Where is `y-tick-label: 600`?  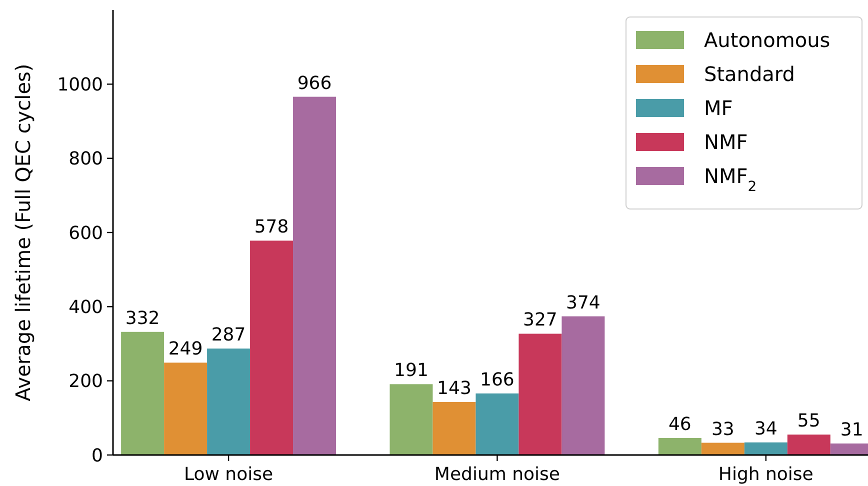 y-tick-label: 600 is located at coordinates (85, 233).